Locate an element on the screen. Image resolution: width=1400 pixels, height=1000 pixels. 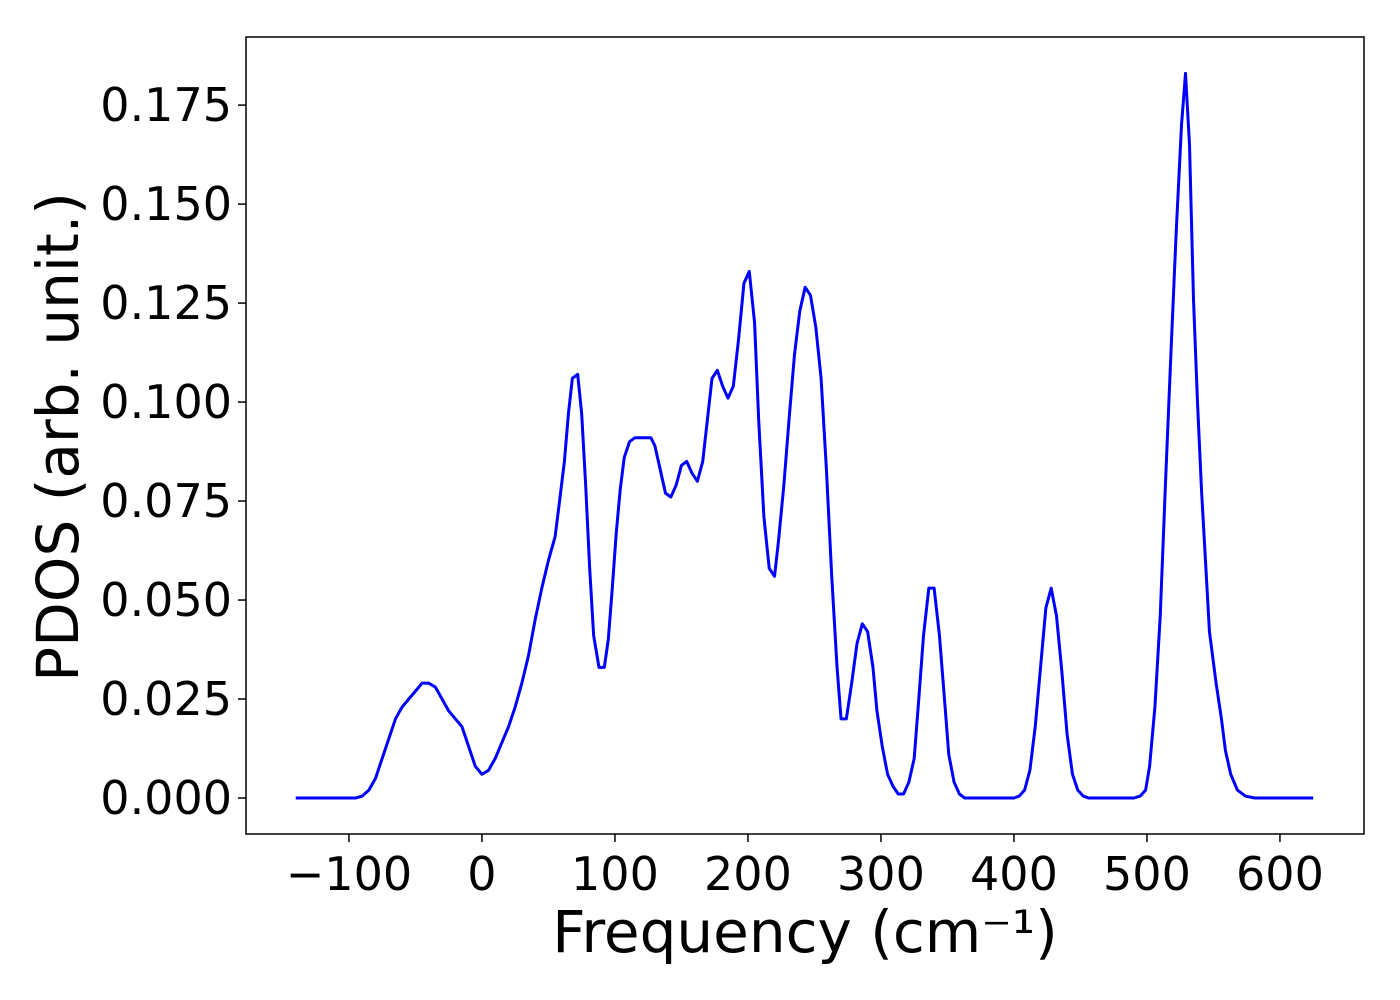
x-tick-label: 100 is located at coordinates (615, 874).